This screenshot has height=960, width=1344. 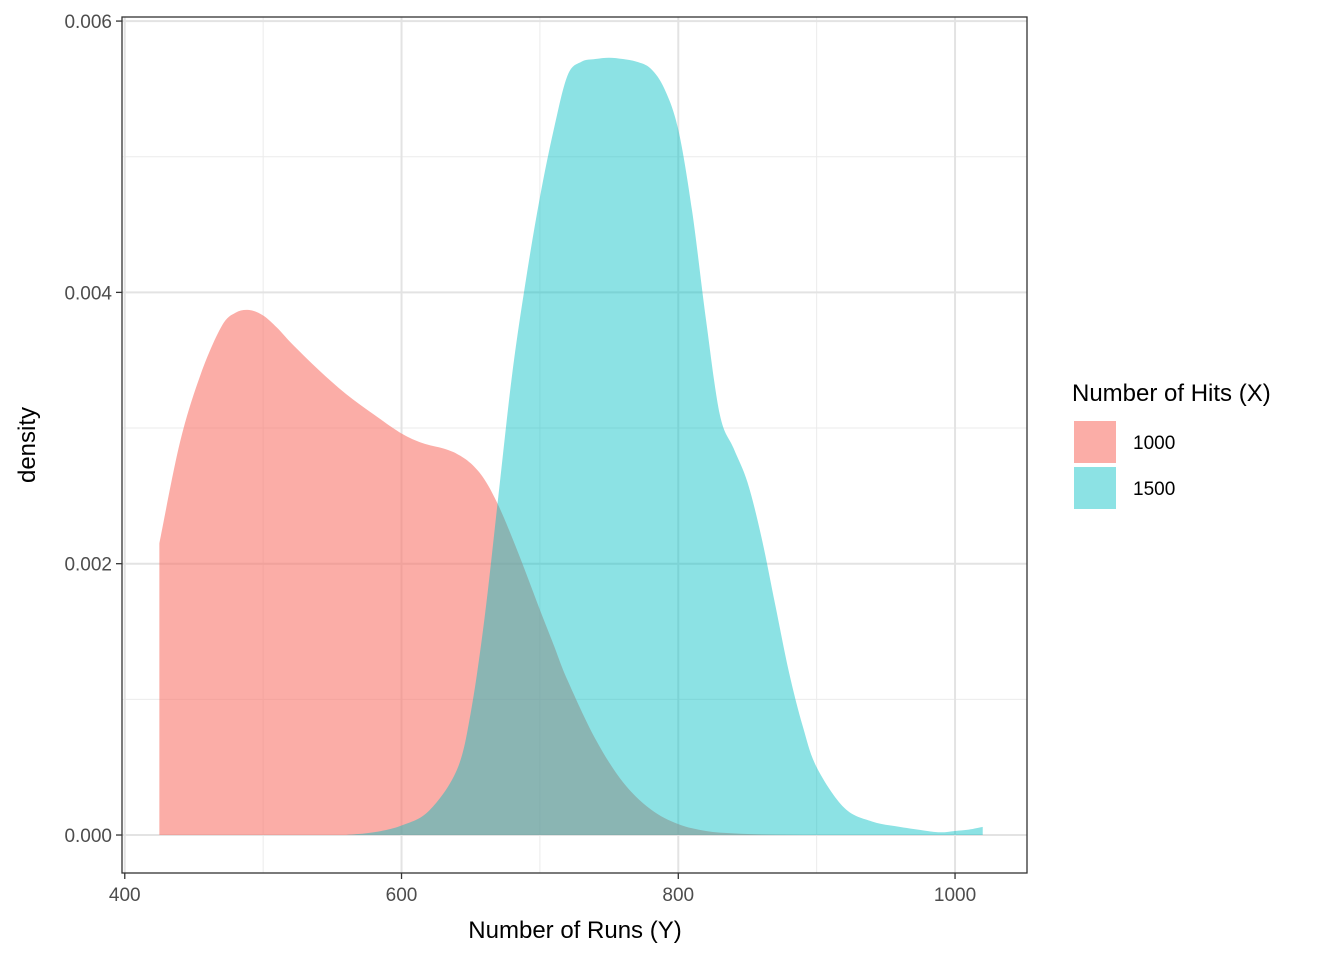 I want to click on y-axis: 0.000 0.002 0.004 0.006, so click(x=93, y=429).